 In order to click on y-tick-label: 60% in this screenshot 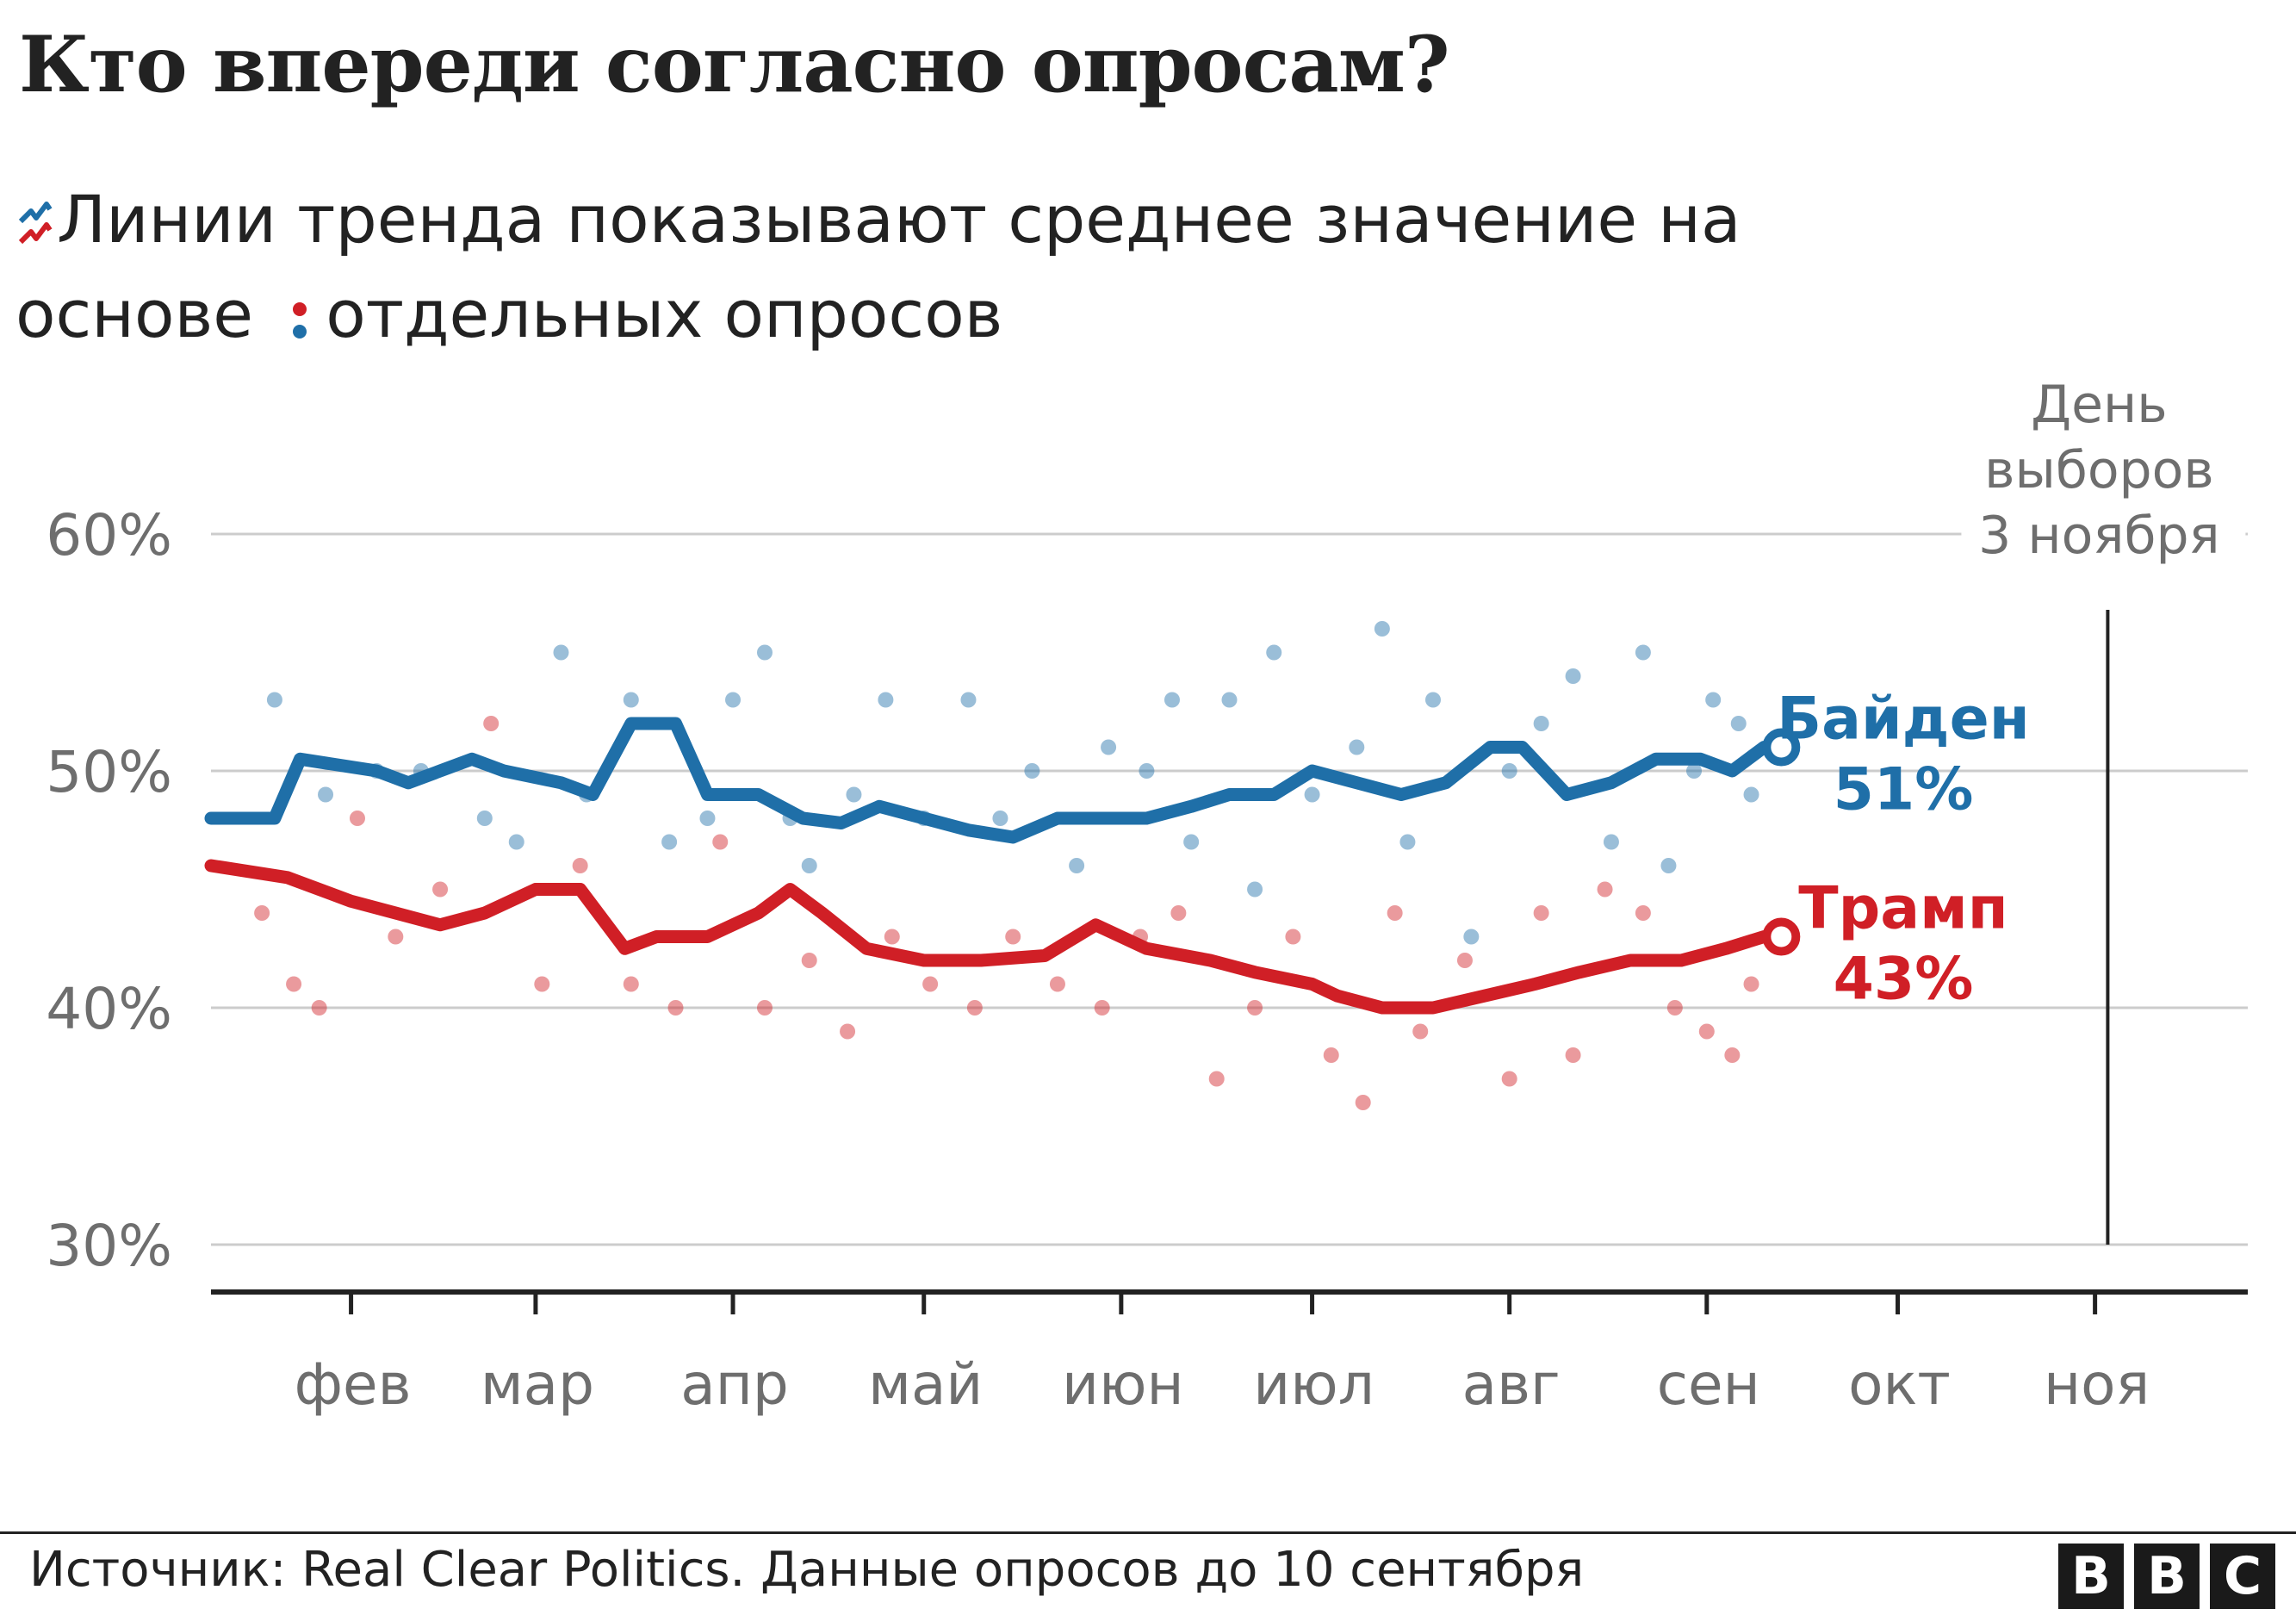, I will do `click(109, 535)`.